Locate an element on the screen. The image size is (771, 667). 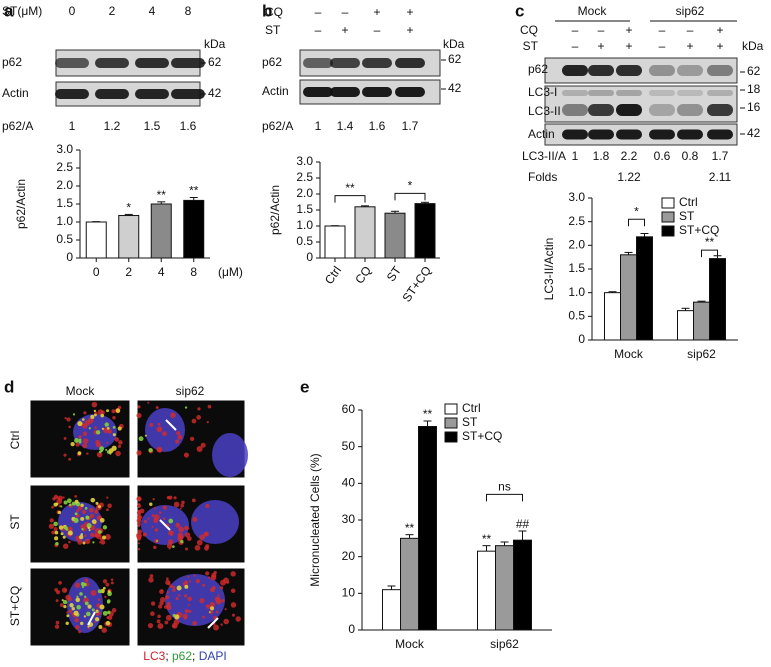
y-tick-label: 2.5 is located at coordinates (64, 167).